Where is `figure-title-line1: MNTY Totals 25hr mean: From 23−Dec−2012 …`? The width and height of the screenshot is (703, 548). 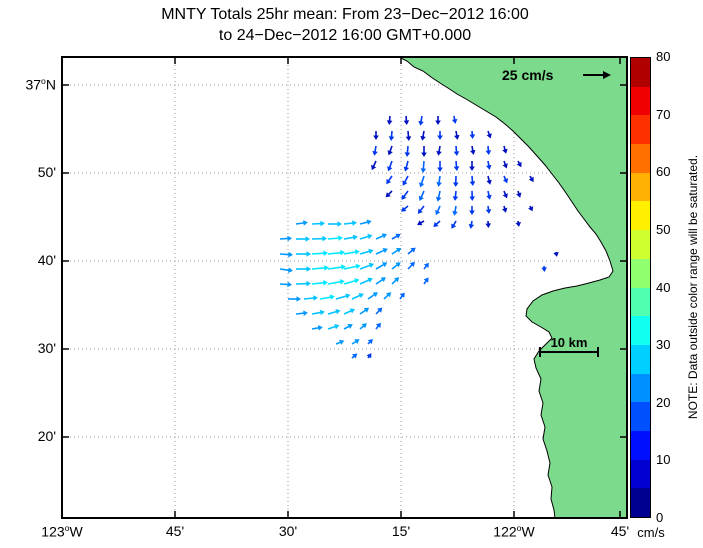
figure-title-line1: MNTY Totals 25hr mean: From 23−Dec−2012 … is located at coordinates (345, 14).